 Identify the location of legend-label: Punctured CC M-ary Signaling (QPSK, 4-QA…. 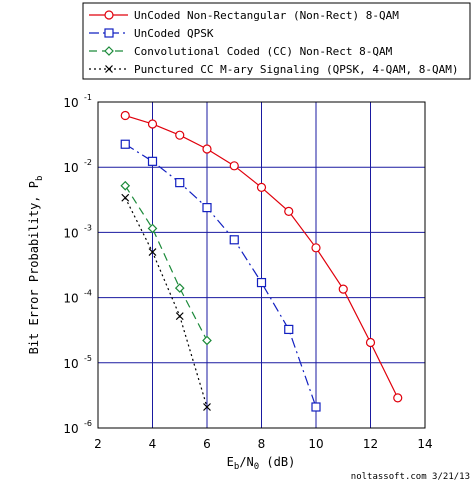
(296, 69).